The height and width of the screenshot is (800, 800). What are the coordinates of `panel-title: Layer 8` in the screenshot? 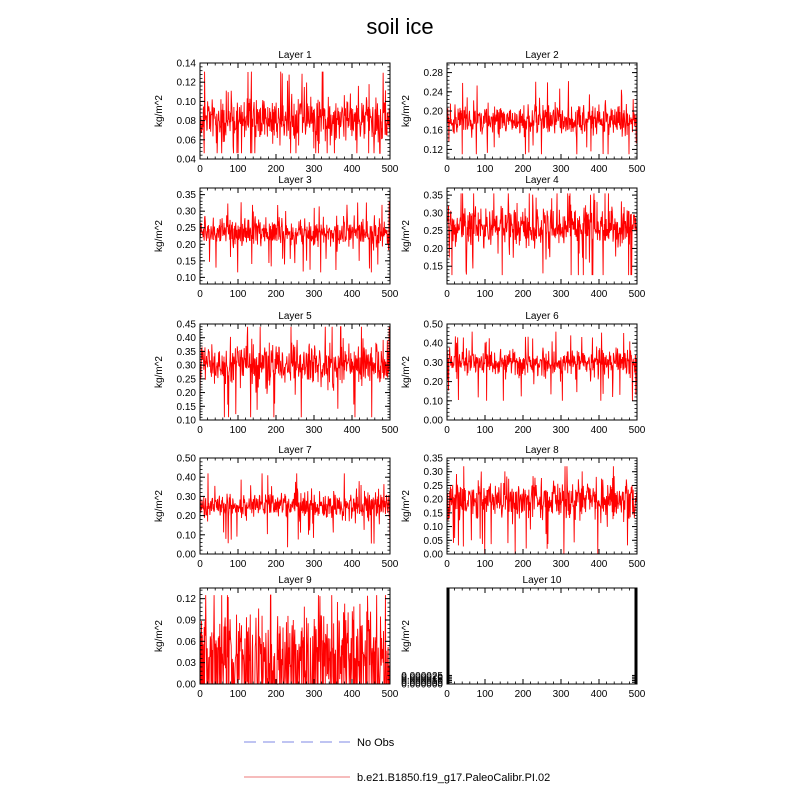 It's located at (542, 450).